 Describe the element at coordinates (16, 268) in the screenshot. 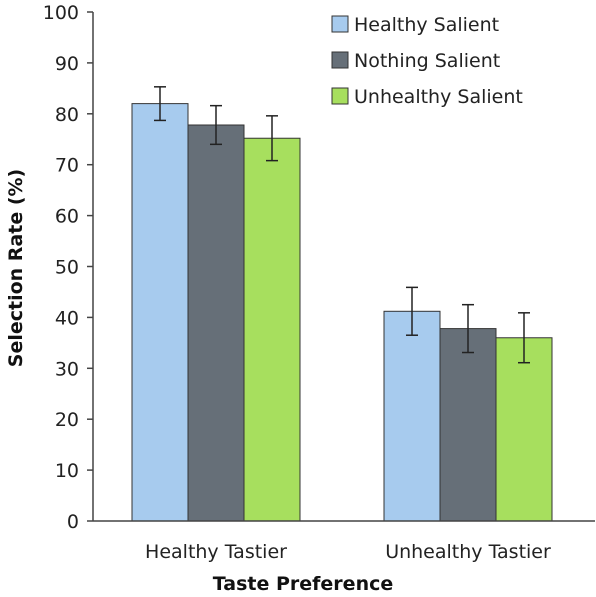

I see `y-axis-title: Selection Rate (%)` at that location.